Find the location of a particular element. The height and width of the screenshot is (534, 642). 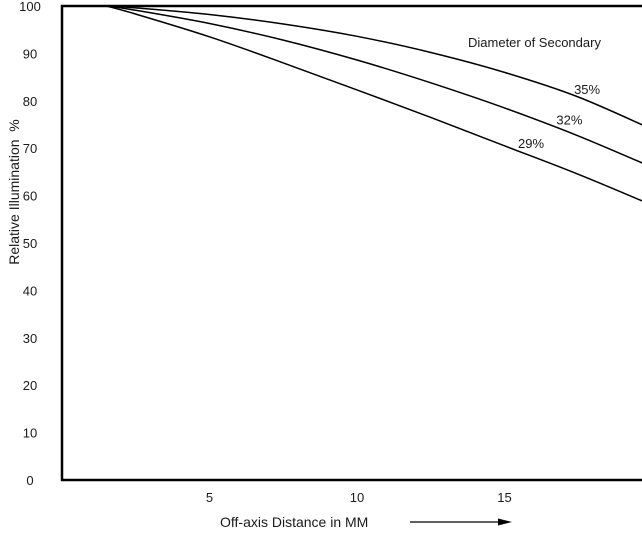

y-axis-ticks: 0 10 20 30 40 50 60 70 80 90 100 is located at coordinates (30, 244).